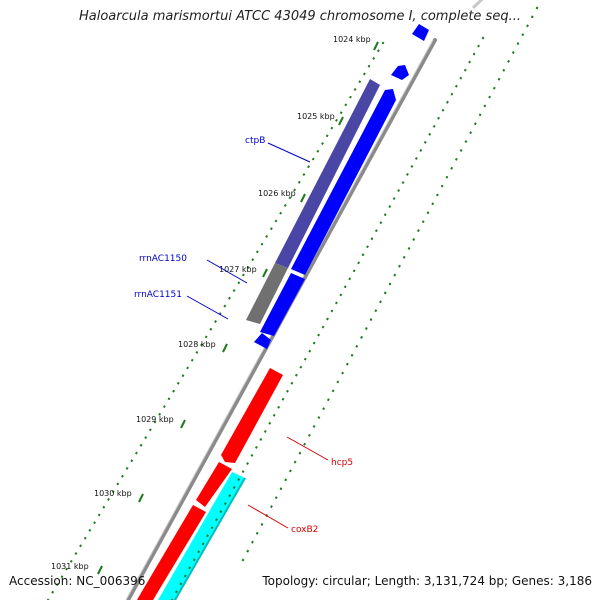 This screenshot has width=600, height=600. I want to click on gene-arrow-ctpB, so click(343, 182).